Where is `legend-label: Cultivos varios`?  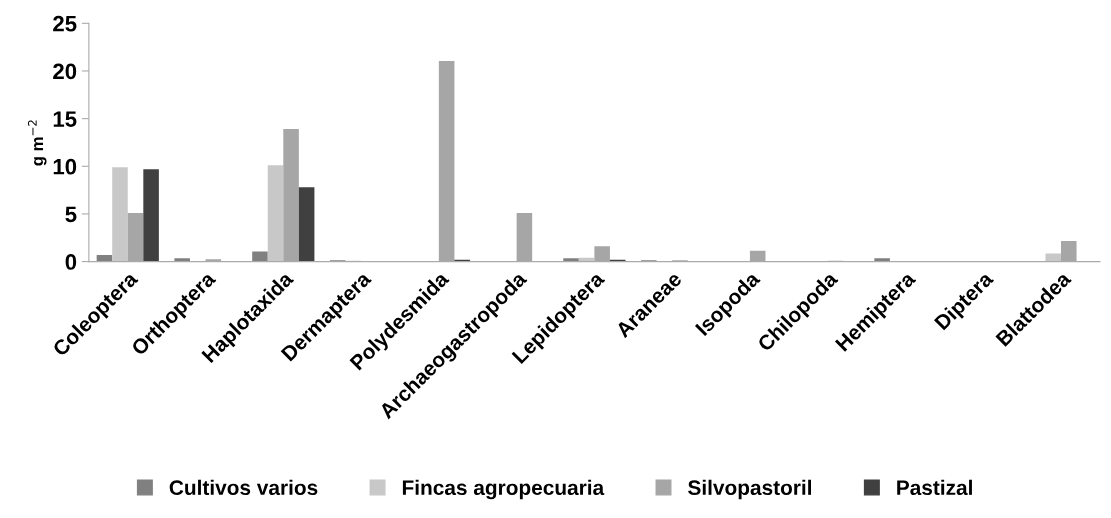
legend-label: Cultivos varios is located at coordinates (243, 487).